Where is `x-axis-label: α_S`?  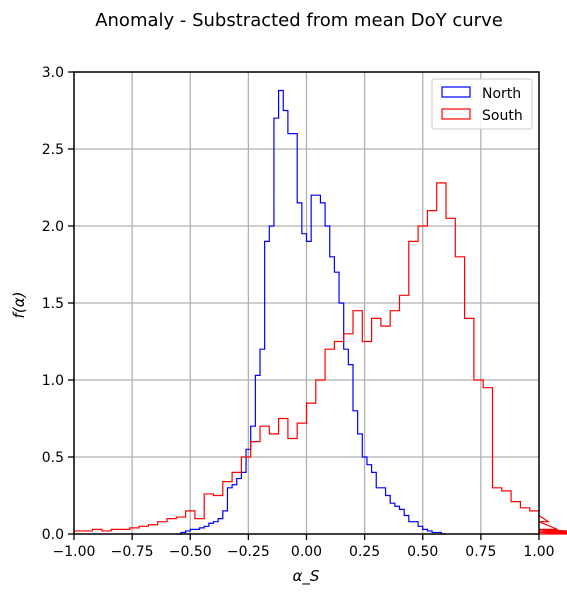
x-axis-label: α_S is located at coordinates (306, 576).